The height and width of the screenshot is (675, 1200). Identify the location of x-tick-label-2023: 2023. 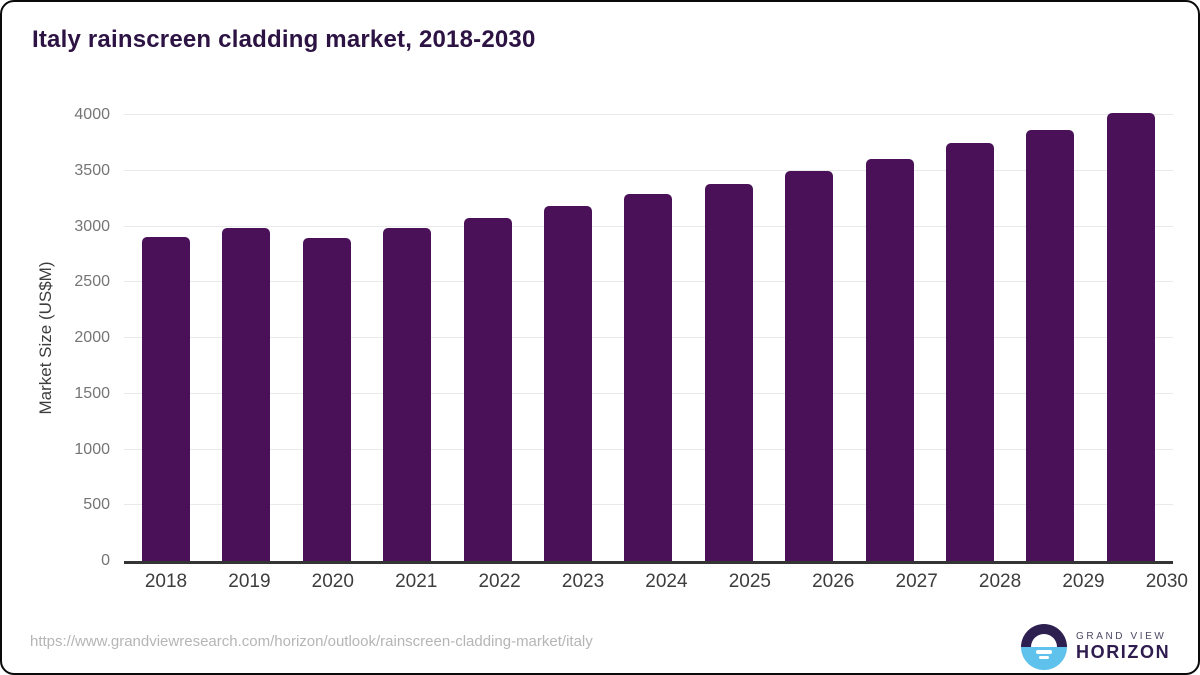
(583, 581).